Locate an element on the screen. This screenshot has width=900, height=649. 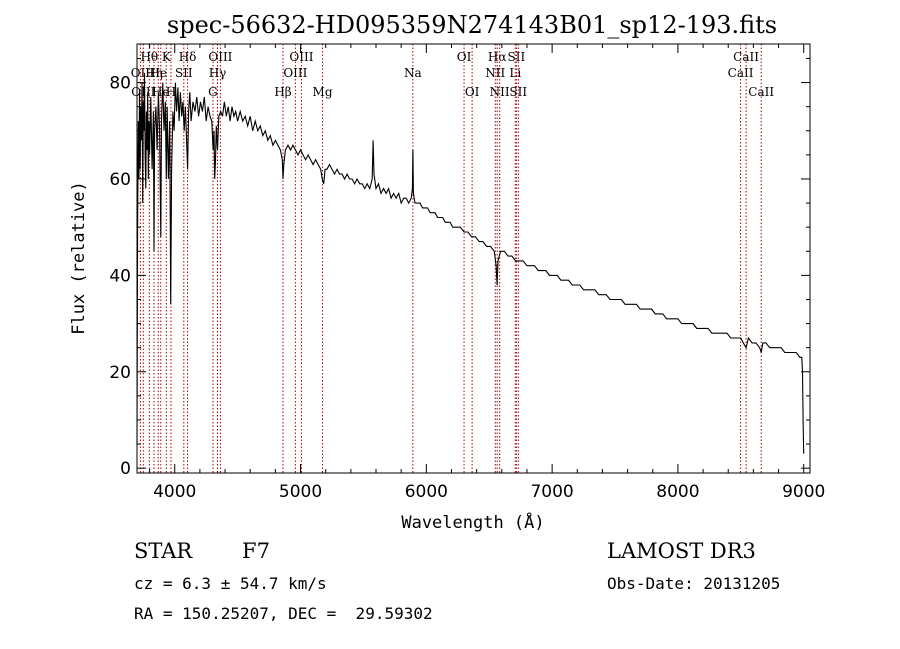
line-marker-label: K is located at coordinates (167, 57).